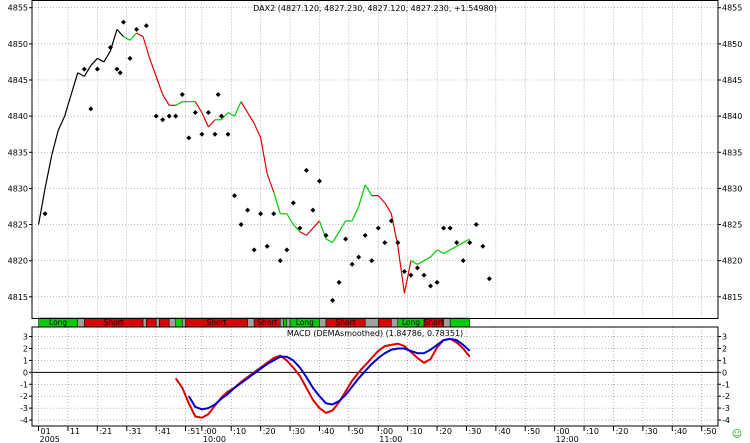 The width and height of the screenshot is (750, 443). I want to click on x-tick-label: :51, so click(194, 431).